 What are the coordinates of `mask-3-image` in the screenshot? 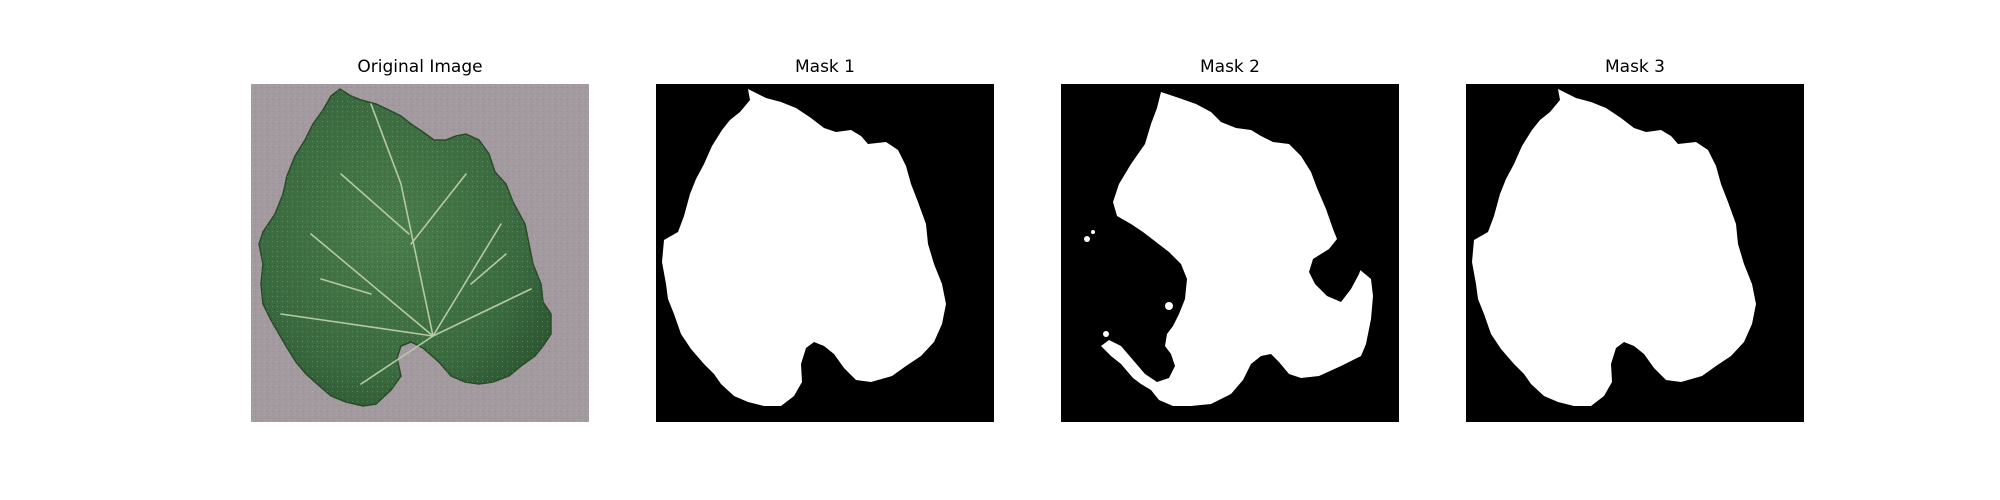 It's located at (1635, 253).